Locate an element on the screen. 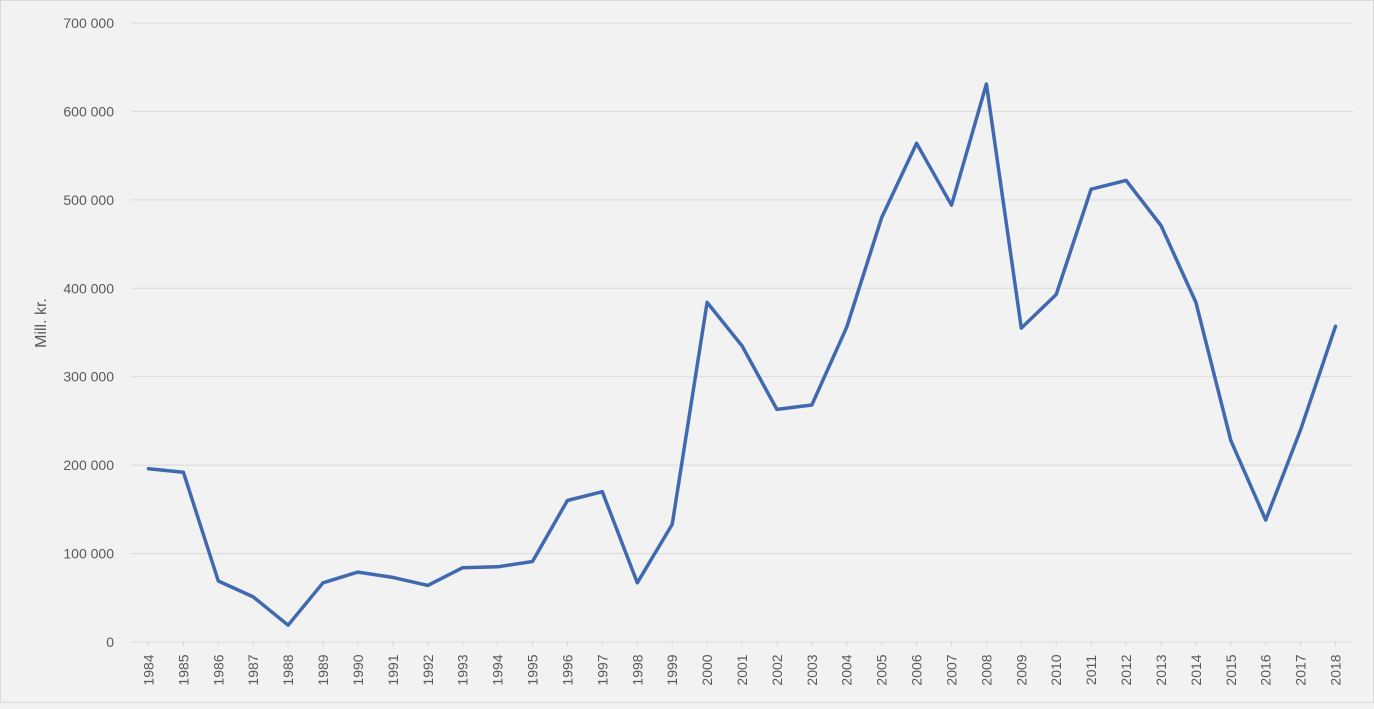 The image size is (1374, 709). x-tick-label: 2001 is located at coordinates (742, 669).